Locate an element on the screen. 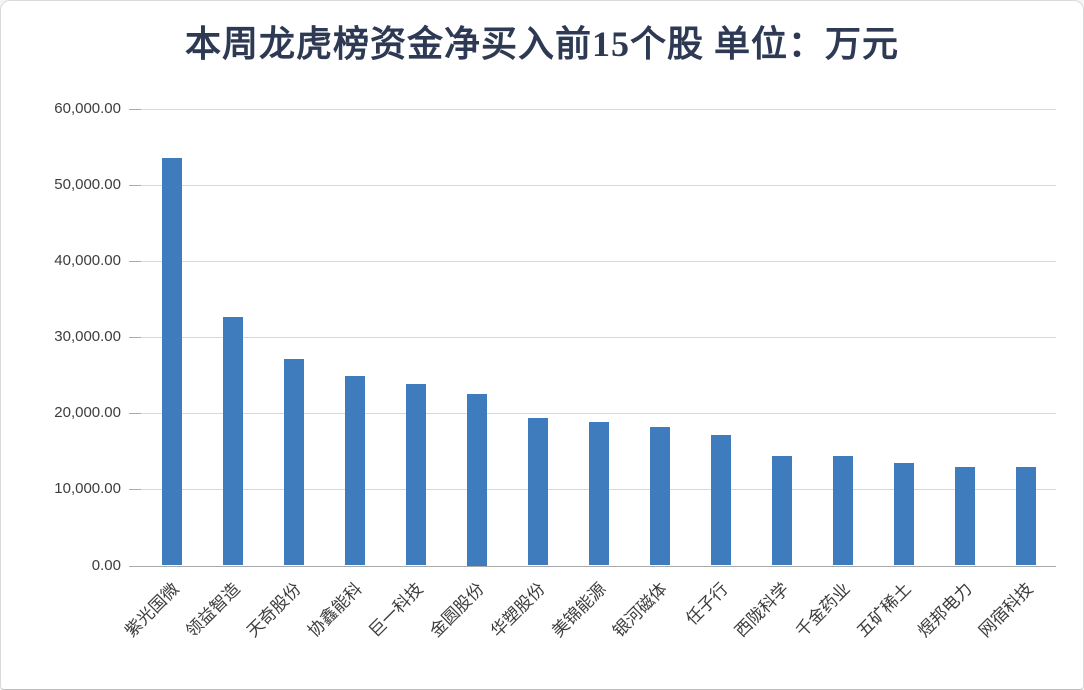 This screenshot has width=1084, height=690. x-axis-label: 紫光国微 is located at coordinates (151, 609).